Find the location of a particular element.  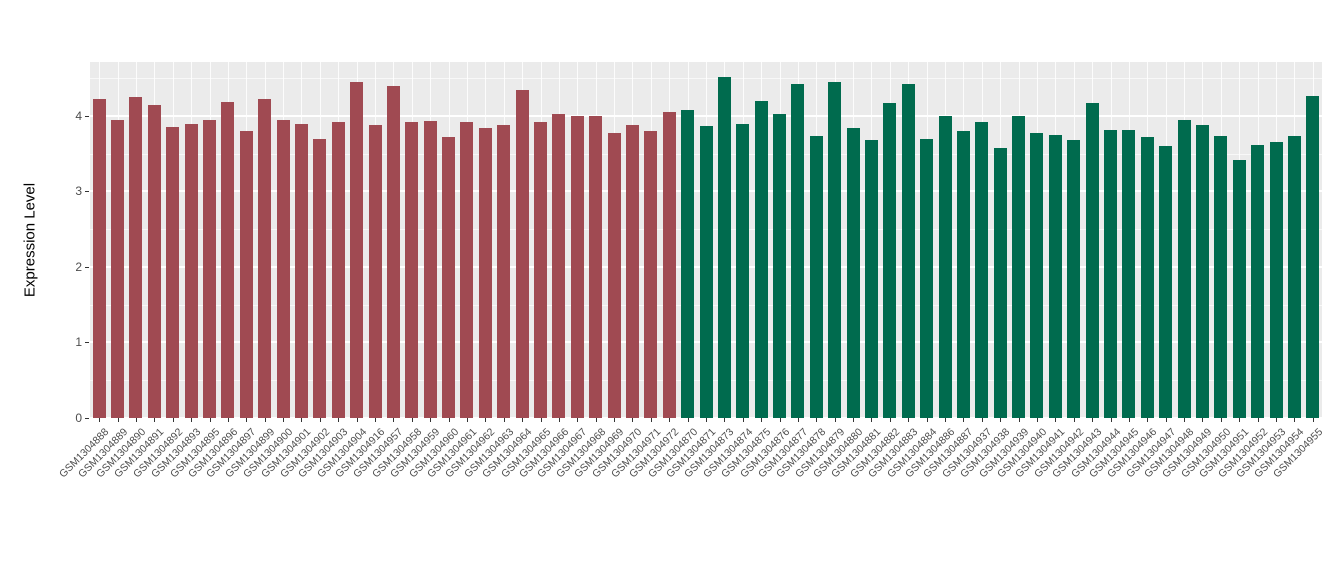

bar-GSM1304896 is located at coordinates (227, 260).